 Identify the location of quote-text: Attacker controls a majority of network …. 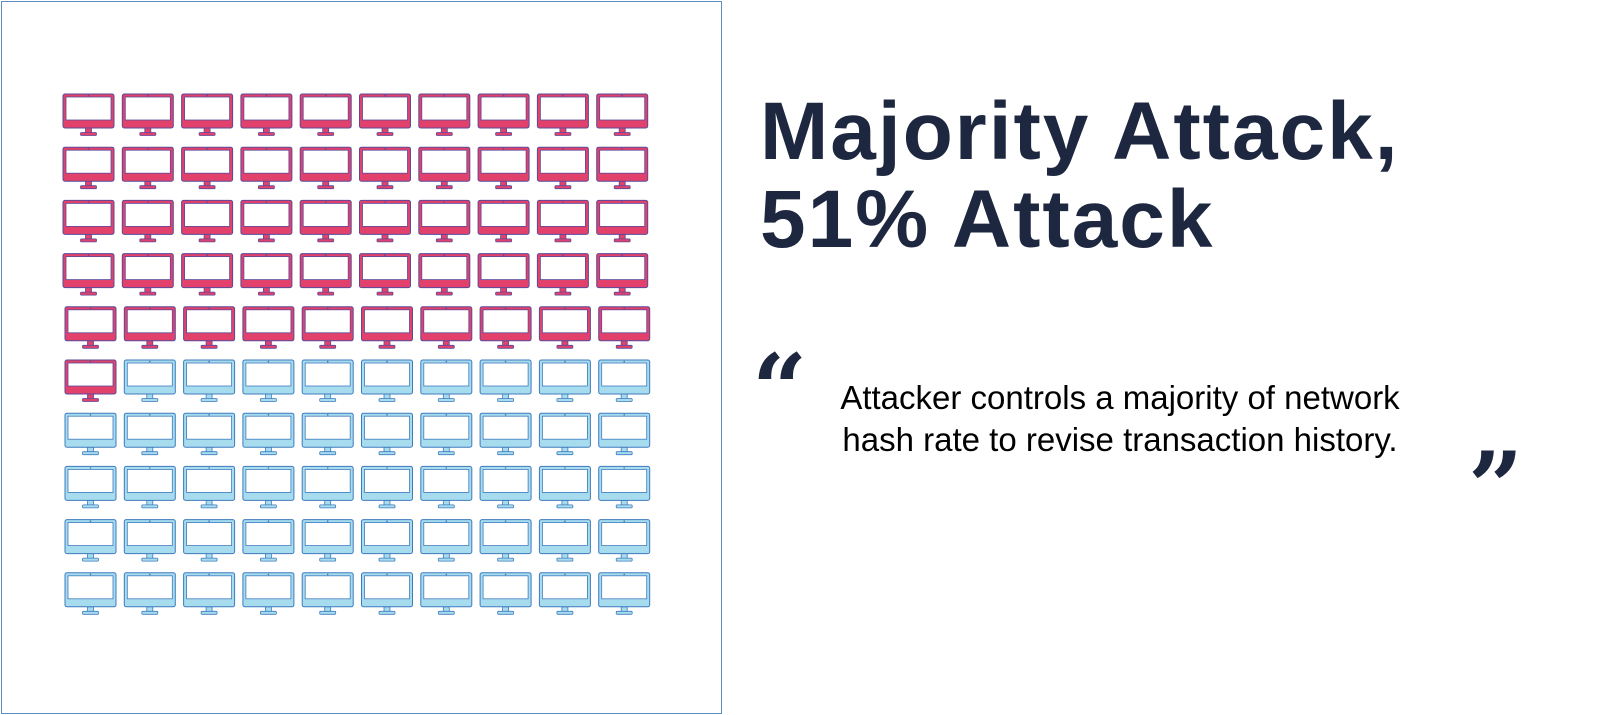
(1120, 418).